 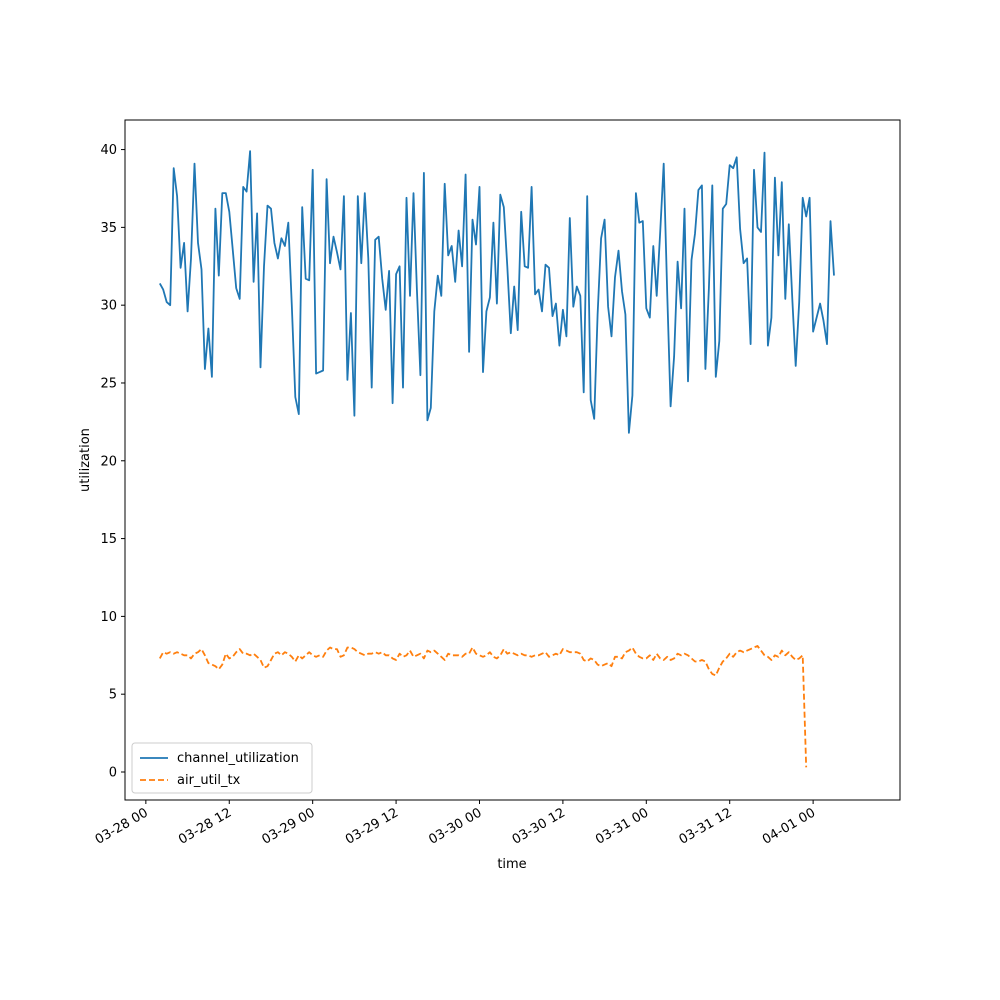 What do you see at coordinates (108, 383) in the screenshot?
I see `y-tick-label: 25` at bounding box center [108, 383].